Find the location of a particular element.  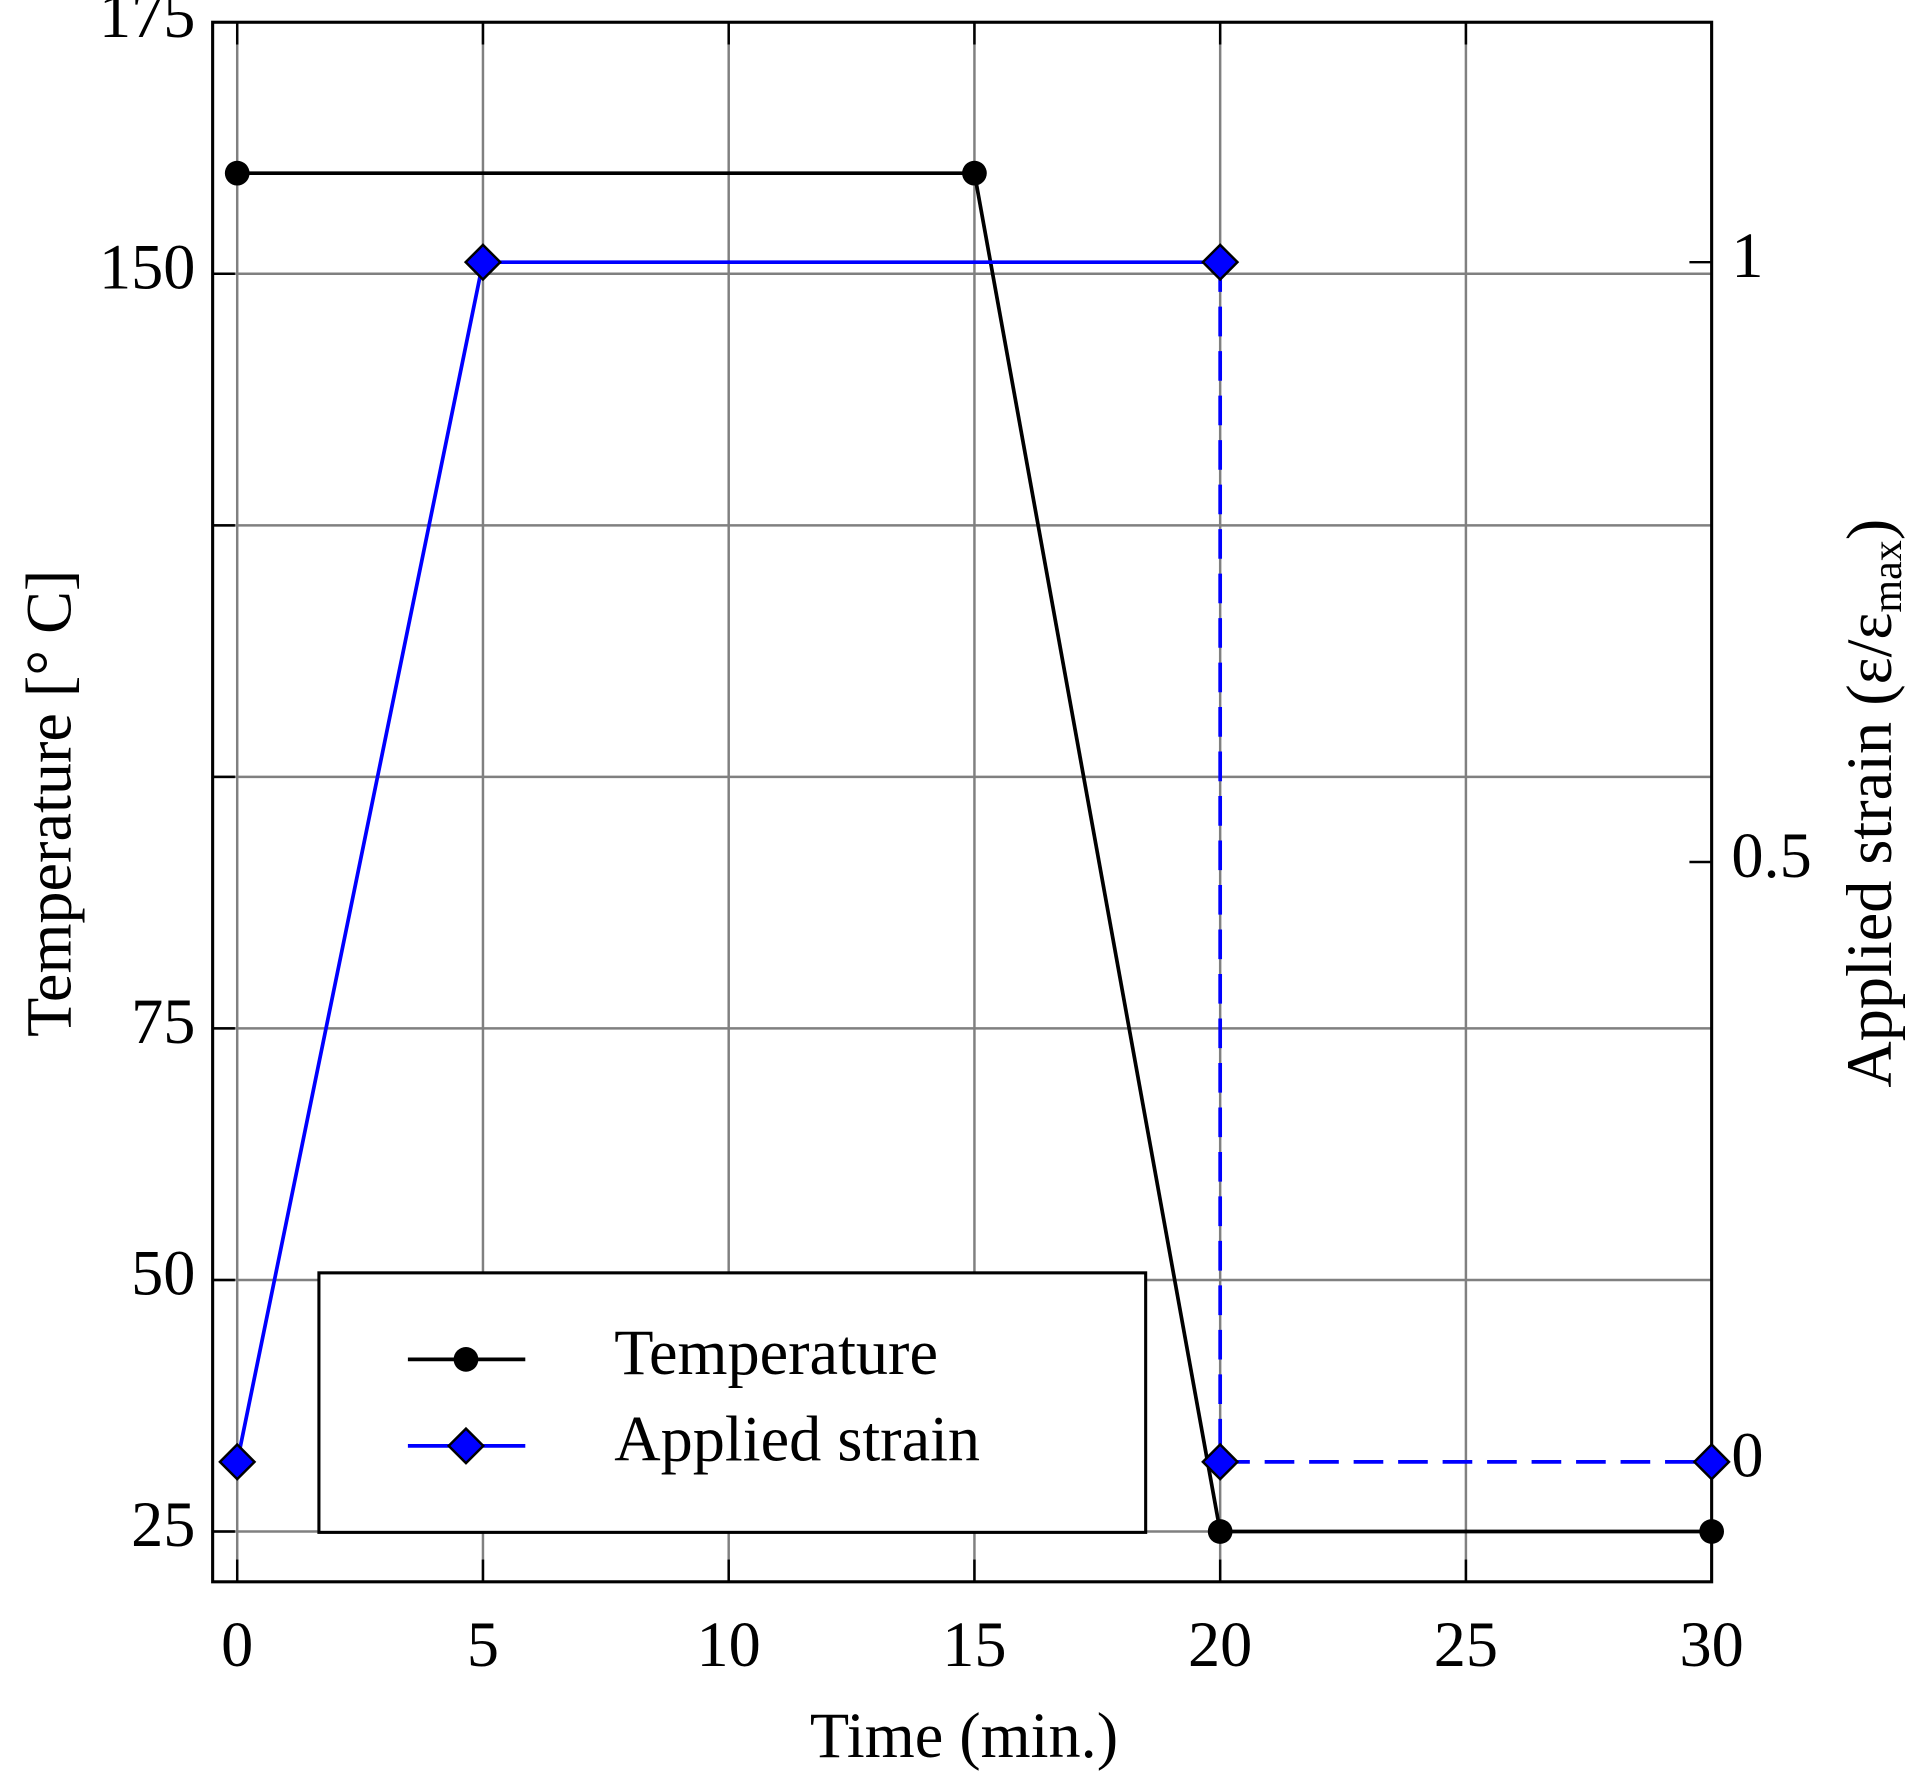

y2-tick-label: 0.5 is located at coordinates (1771, 855).